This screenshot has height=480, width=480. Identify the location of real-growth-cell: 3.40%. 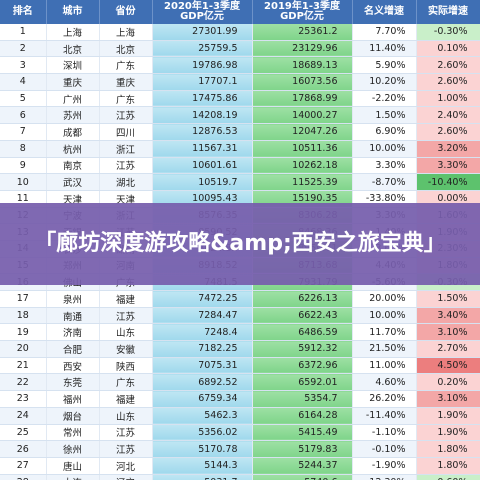
(448, 316).